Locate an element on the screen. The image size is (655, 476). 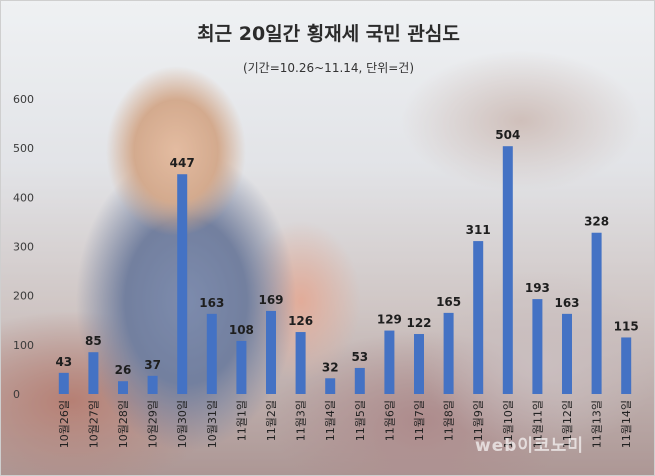
bar-value-label: 37 is located at coordinates (152, 365).